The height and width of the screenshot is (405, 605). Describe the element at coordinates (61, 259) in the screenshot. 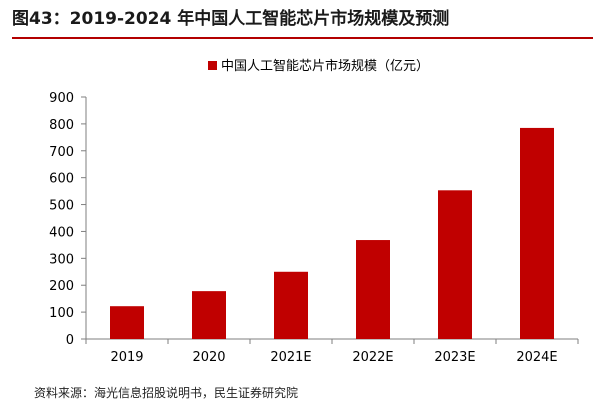

I see `y-tick-label: 300` at that location.